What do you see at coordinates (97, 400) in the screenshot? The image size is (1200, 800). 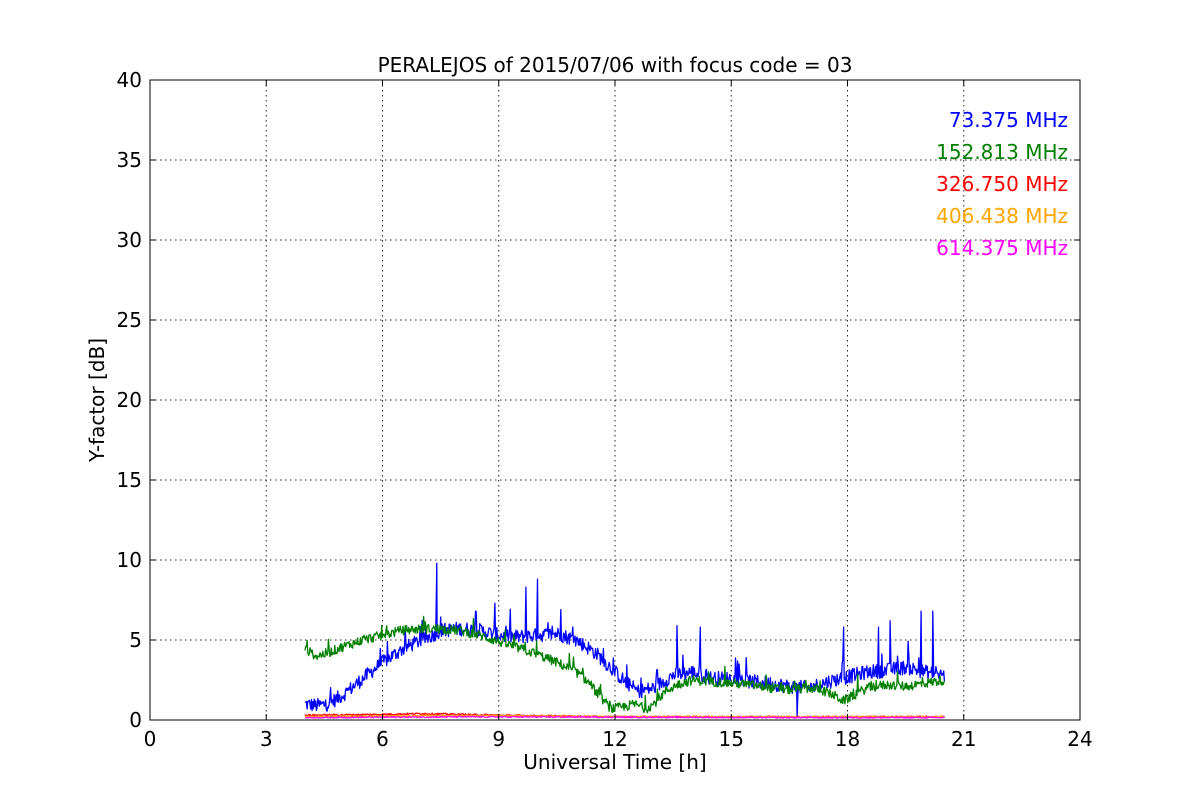 I see `y-axis-label: Y-factor [dB]` at bounding box center [97, 400].